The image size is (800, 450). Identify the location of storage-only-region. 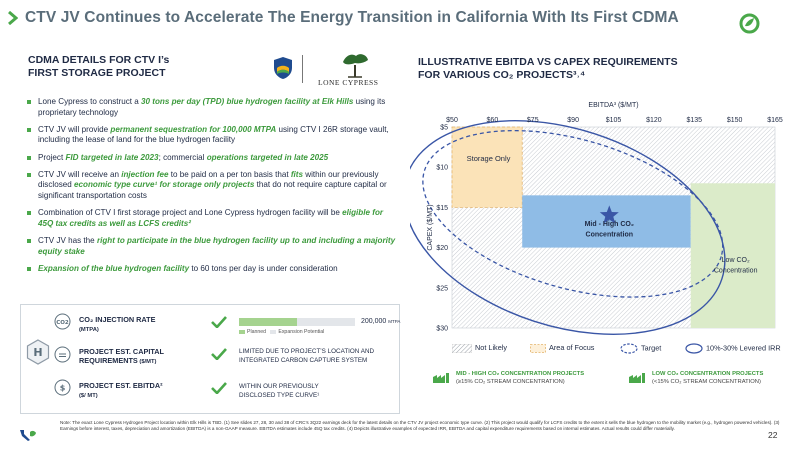
(487, 167).